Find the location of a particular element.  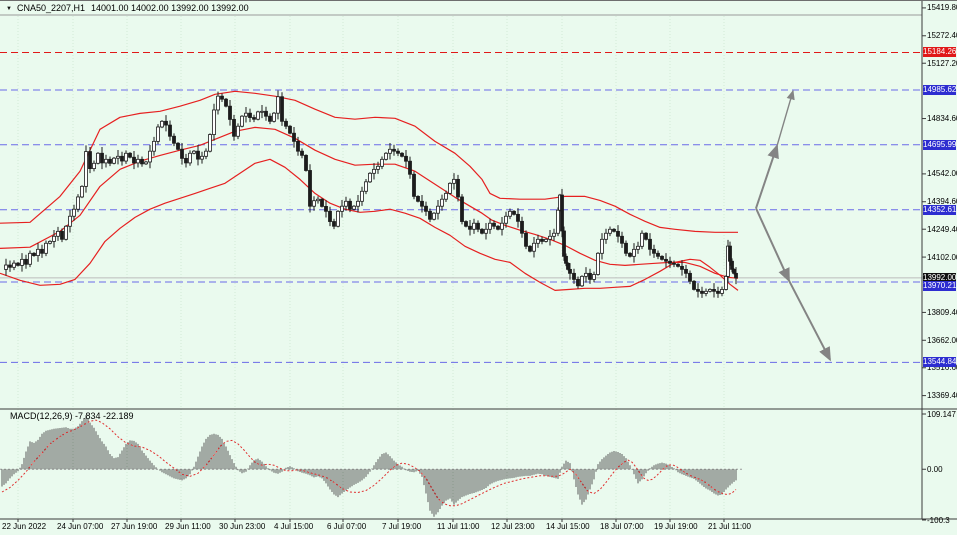

price-level-badge: 13970.21 is located at coordinates (940, 286).